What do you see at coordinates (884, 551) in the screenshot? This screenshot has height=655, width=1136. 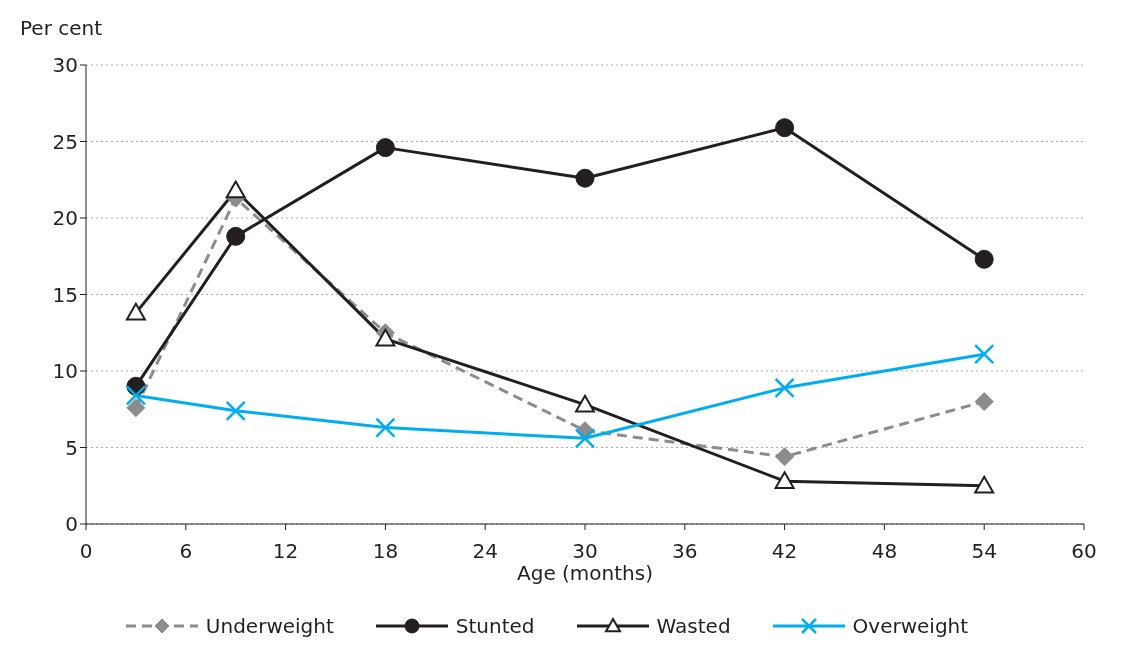 I see `x-tick-label: 48` at bounding box center [884, 551].